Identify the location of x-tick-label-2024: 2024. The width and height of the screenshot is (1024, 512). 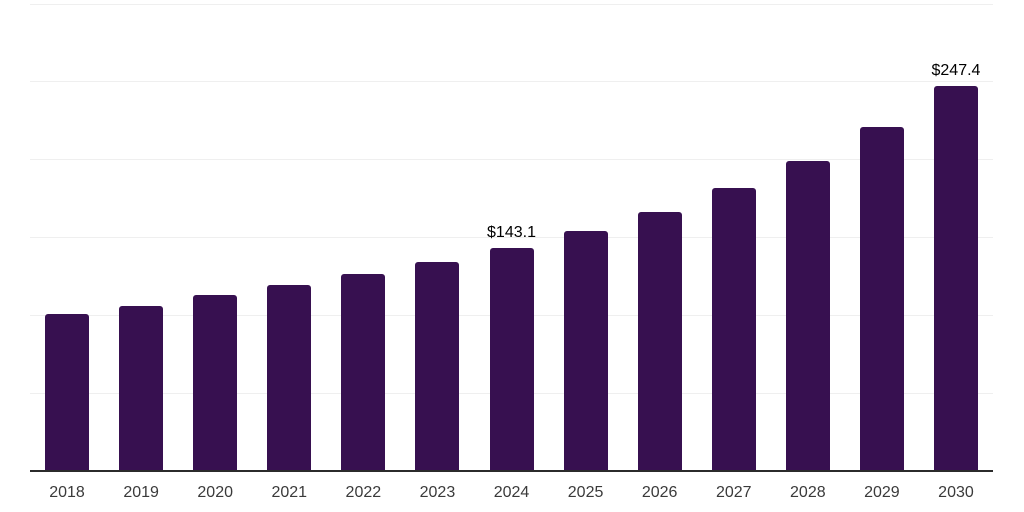
(511, 492).